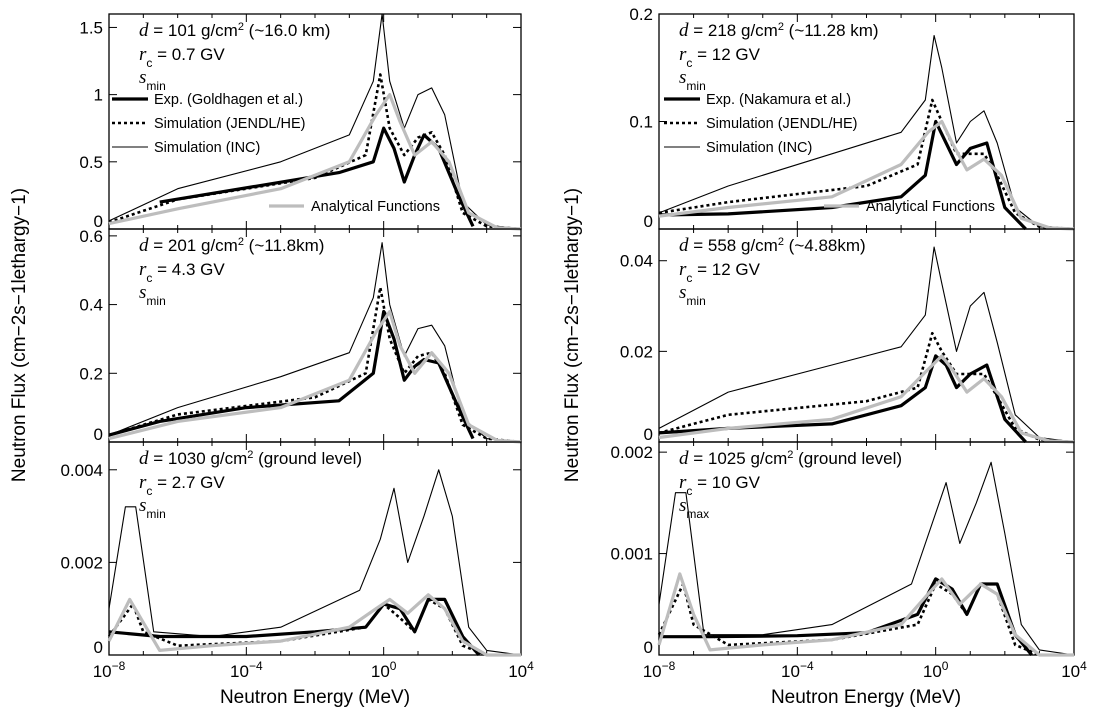 This screenshot has width=1094, height=713. Describe the element at coordinates (740, 458) in the screenshot. I see `depth-value: = 1025 g/cm` at that location.